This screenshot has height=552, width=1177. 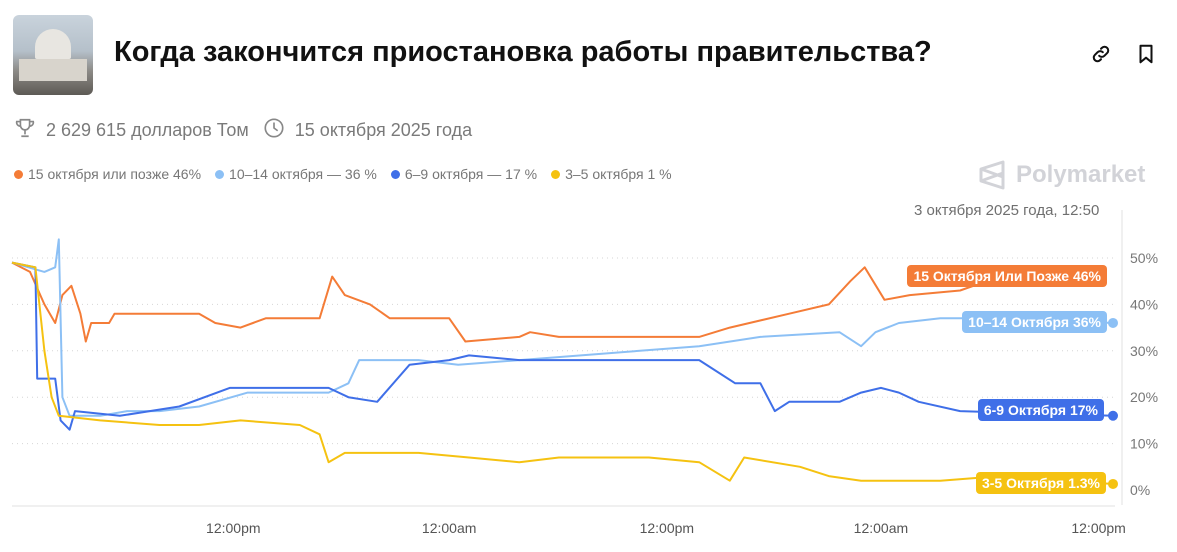 What do you see at coordinates (1007, 210) in the screenshot?
I see `hover-timestamp: 3 октября 2025 года, 12:50` at bounding box center [1007, 210].